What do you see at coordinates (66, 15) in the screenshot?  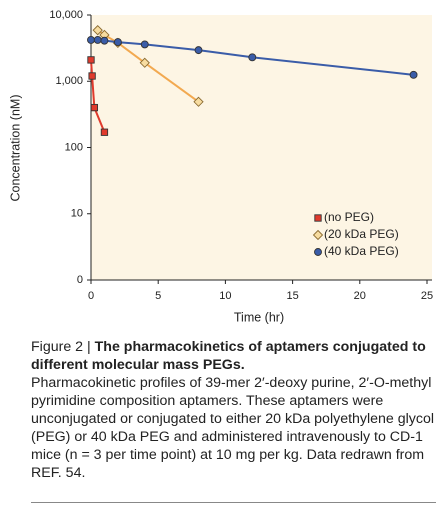 I see `y-tick-label: 10,000` at bounding box center [66, 15].